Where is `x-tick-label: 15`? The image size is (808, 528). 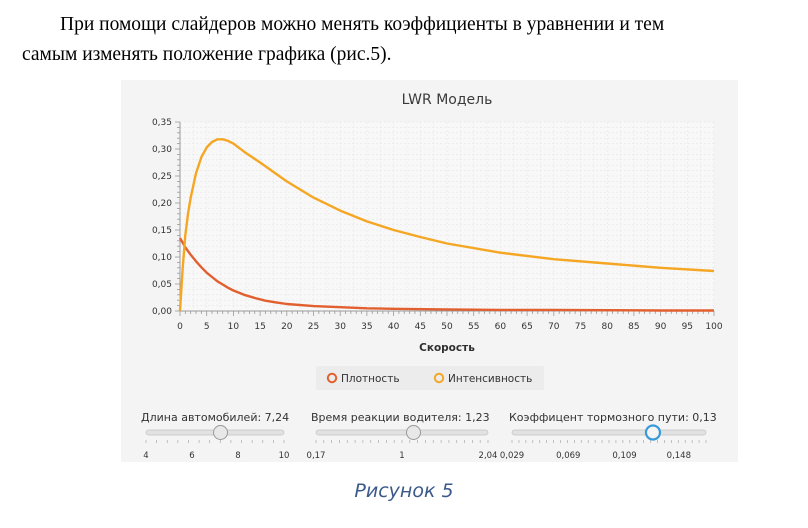
x-tick-label: 15 is located at coordinates (259, 327).